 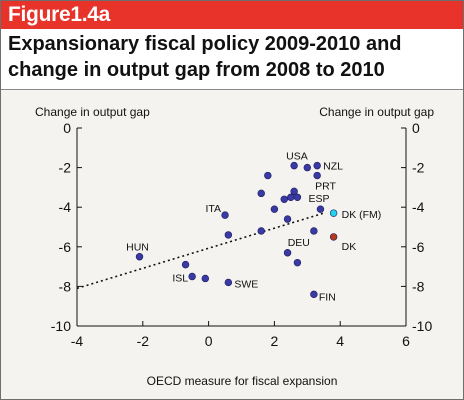 I want to click on x-axis-label: OECD measure for fiscal expansion, so click(x=242, y=381).